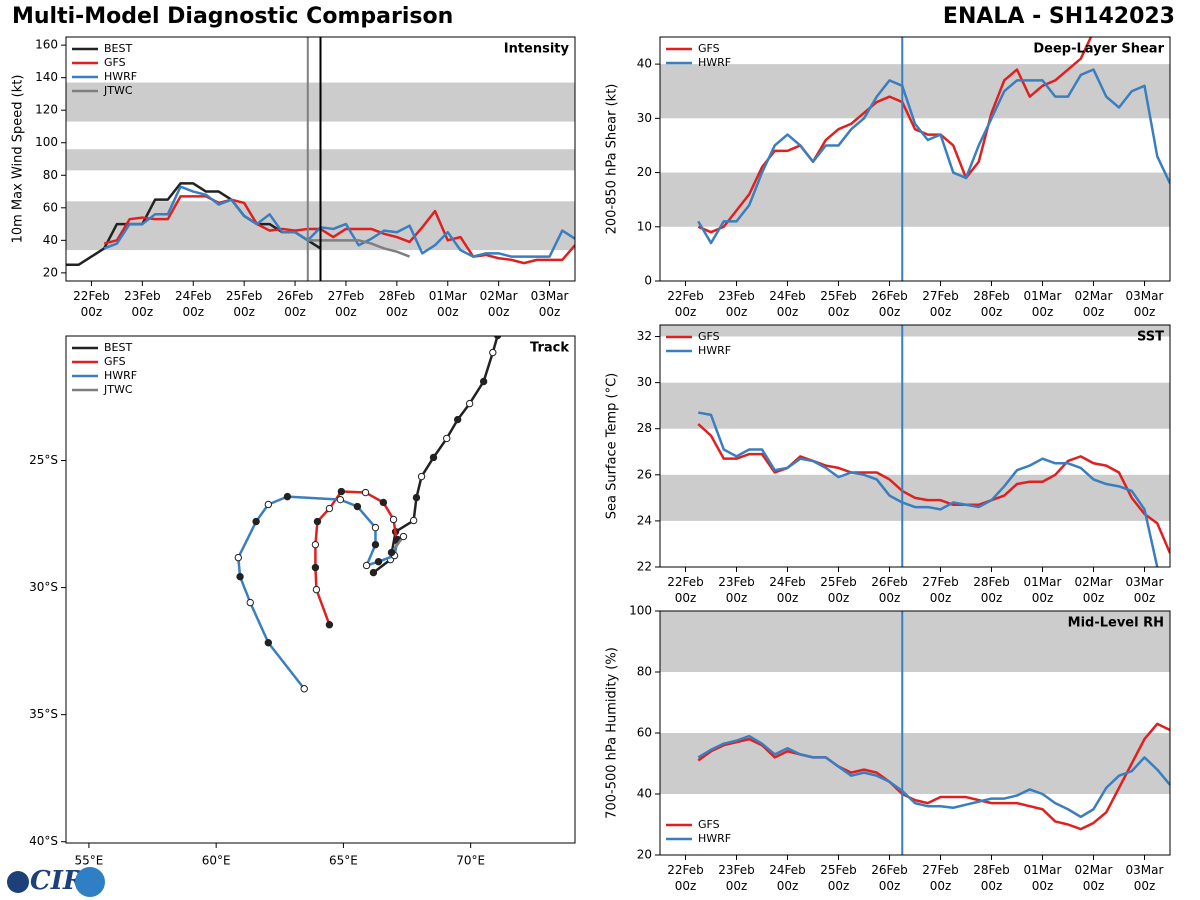 The image size is (1200, 900). Describe the element at coordinates (644, 226) in the screenshot. I see `y-tick-label: 10` at that location.